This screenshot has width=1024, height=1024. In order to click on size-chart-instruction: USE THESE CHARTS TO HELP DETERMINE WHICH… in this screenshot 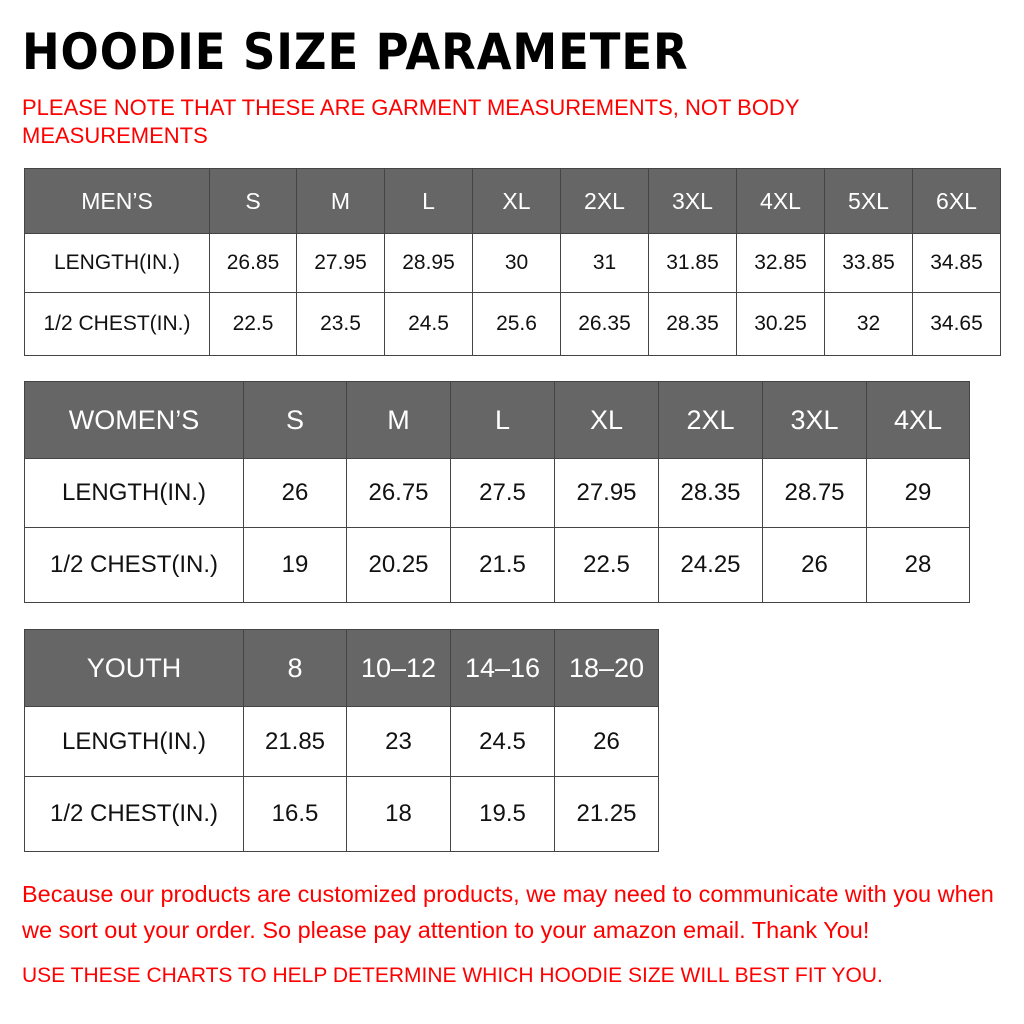, I will do `click(452, 975)`.